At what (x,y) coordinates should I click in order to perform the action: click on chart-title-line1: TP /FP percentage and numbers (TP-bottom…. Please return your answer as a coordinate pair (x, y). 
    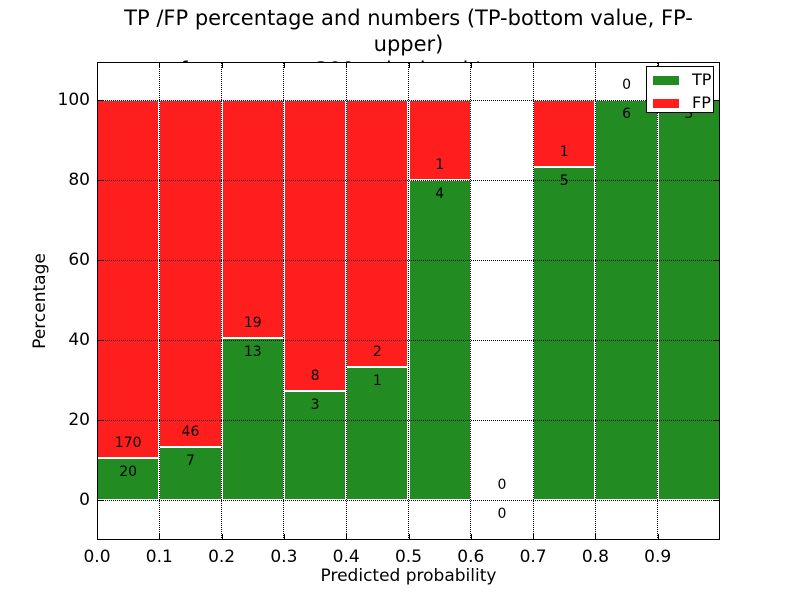
    Looking at the image, I should click on (408, 31).